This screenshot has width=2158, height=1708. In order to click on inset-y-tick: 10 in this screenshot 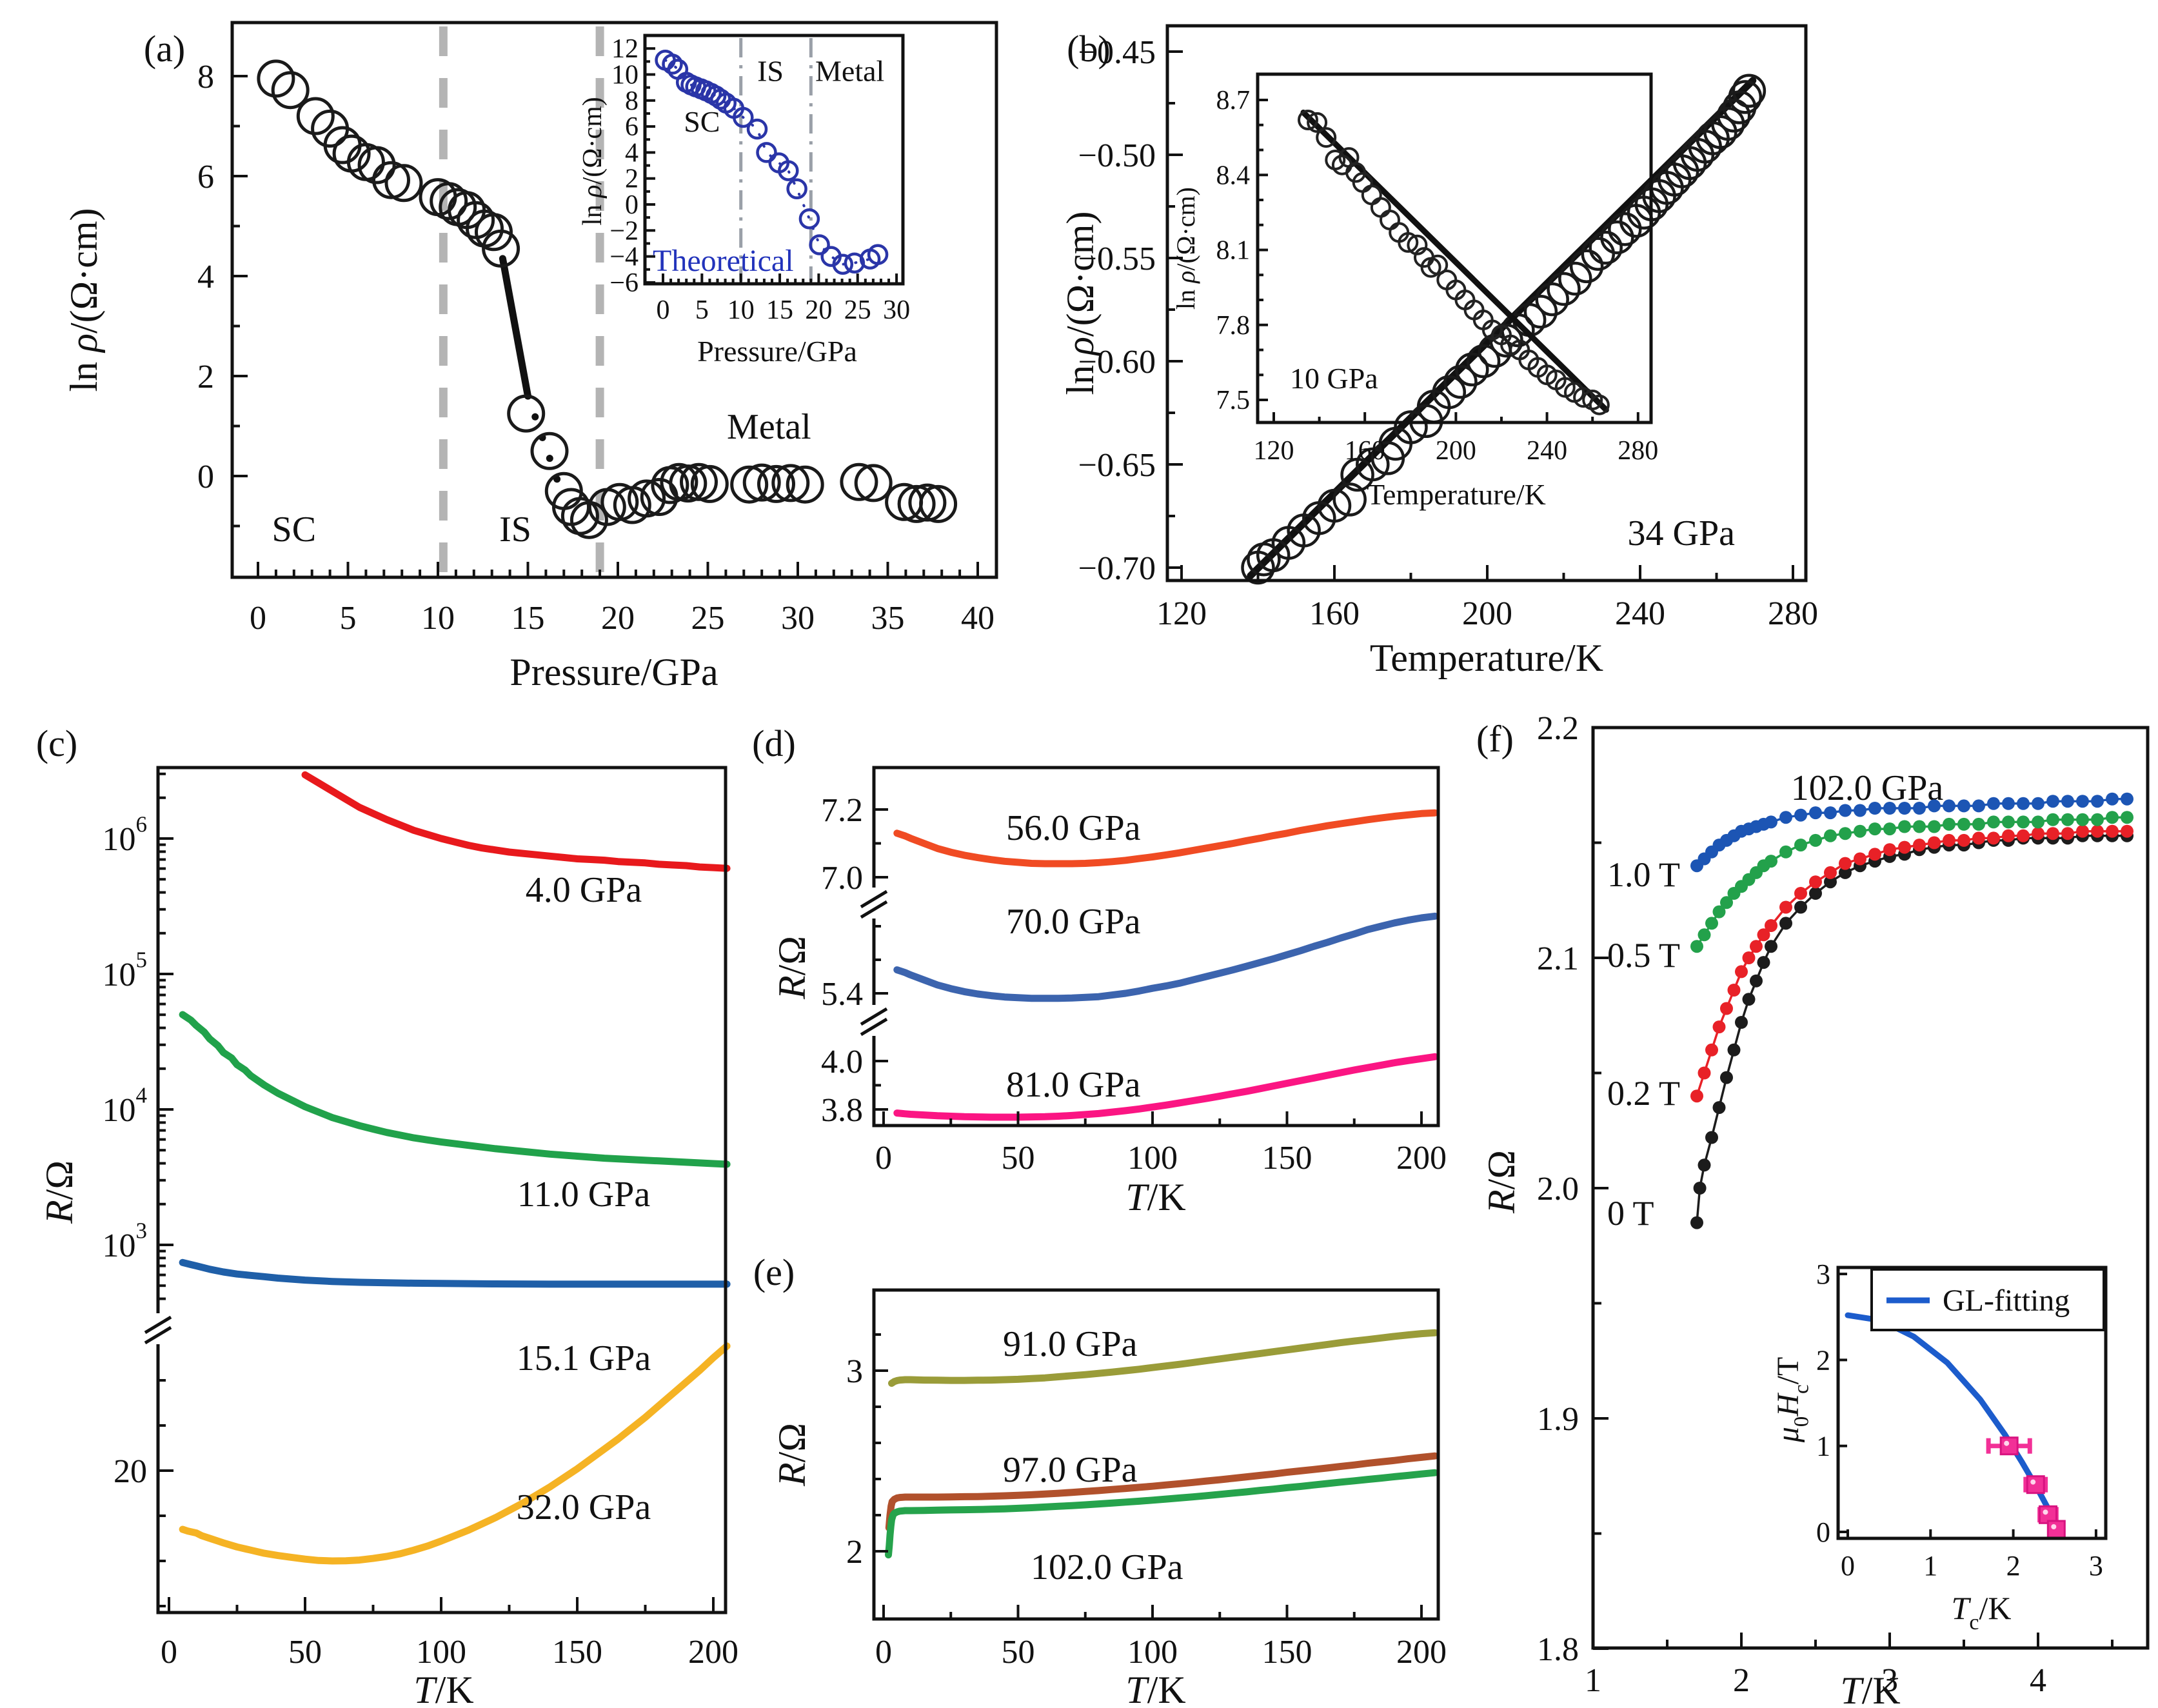, I will do `click(624, 75)`.